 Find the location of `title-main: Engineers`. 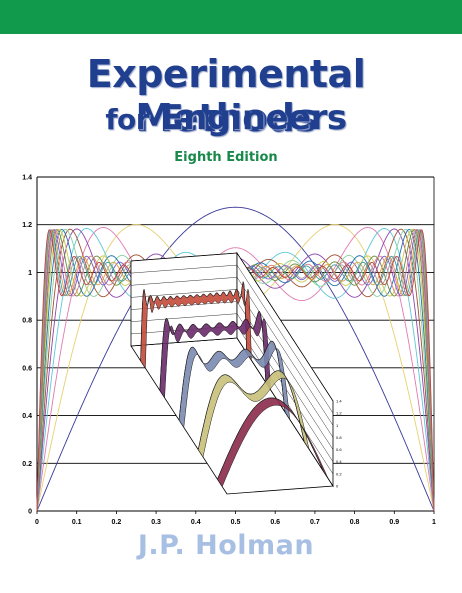

title-main: Engineers is located at coordinates (253, 118).